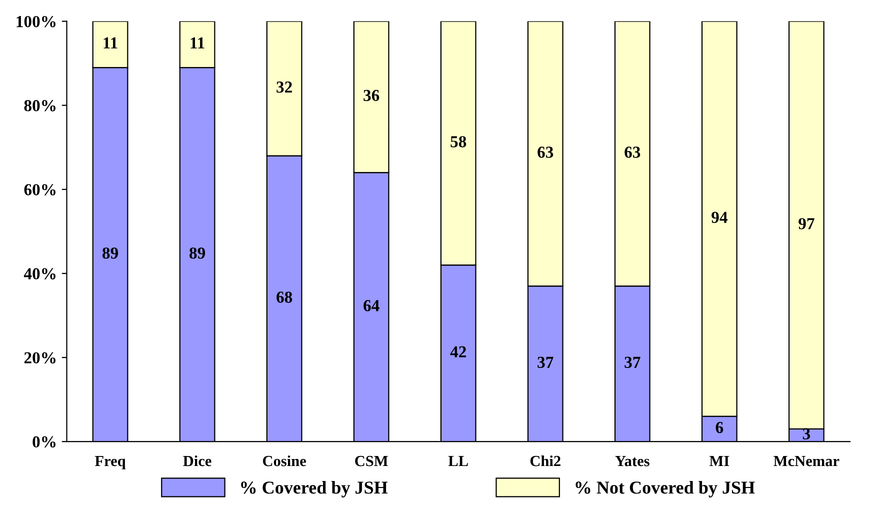 Image resolution: width=890 pixels, height=532 pixels. I want to click on data-label: 68, so click(284, 297).